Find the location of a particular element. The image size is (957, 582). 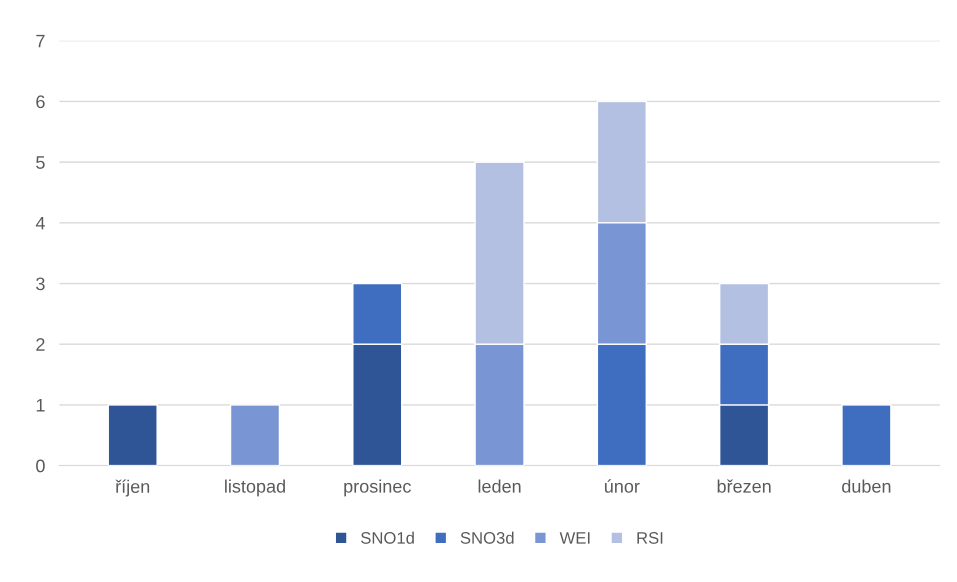

y-tick-label: 6 is located at coordinates (40, 101).